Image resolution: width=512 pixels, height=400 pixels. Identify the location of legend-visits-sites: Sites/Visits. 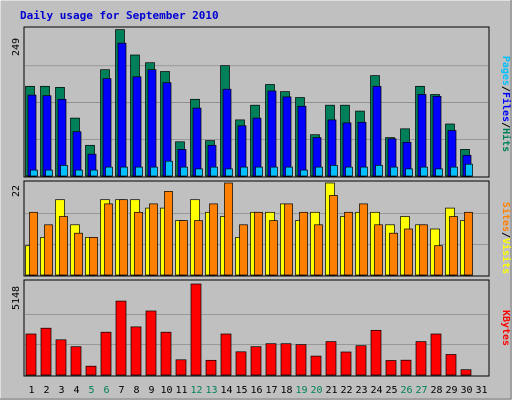
(506, 238).